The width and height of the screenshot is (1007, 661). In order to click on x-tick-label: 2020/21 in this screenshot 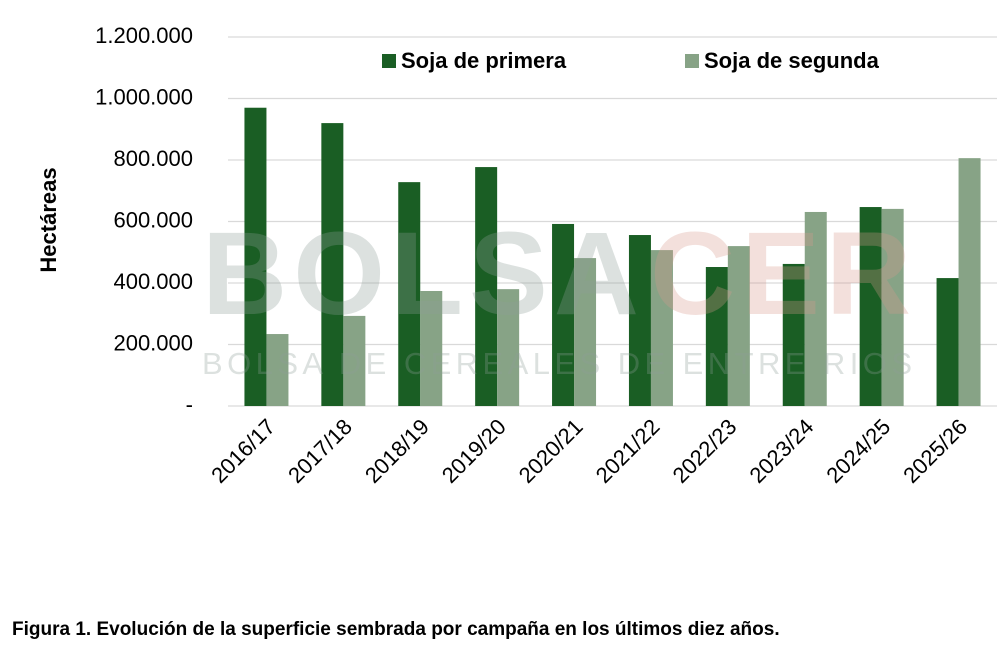, I will do `click(551, 451)`.